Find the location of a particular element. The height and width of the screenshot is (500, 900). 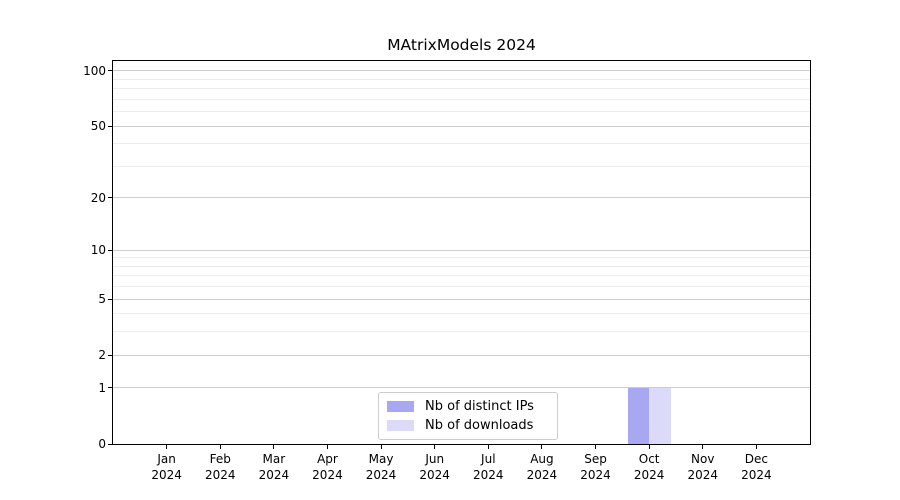

x-tick-month: Jul is located at coordinates (488, 459).